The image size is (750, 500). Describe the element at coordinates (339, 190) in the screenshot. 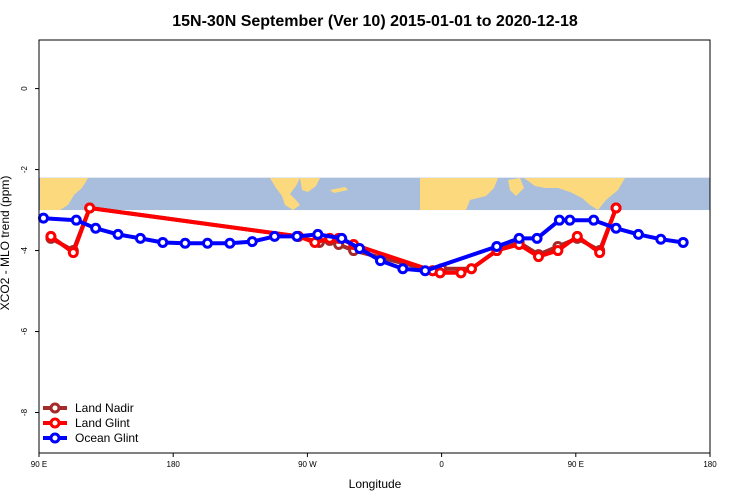

I see `land-caribbean` at that location.